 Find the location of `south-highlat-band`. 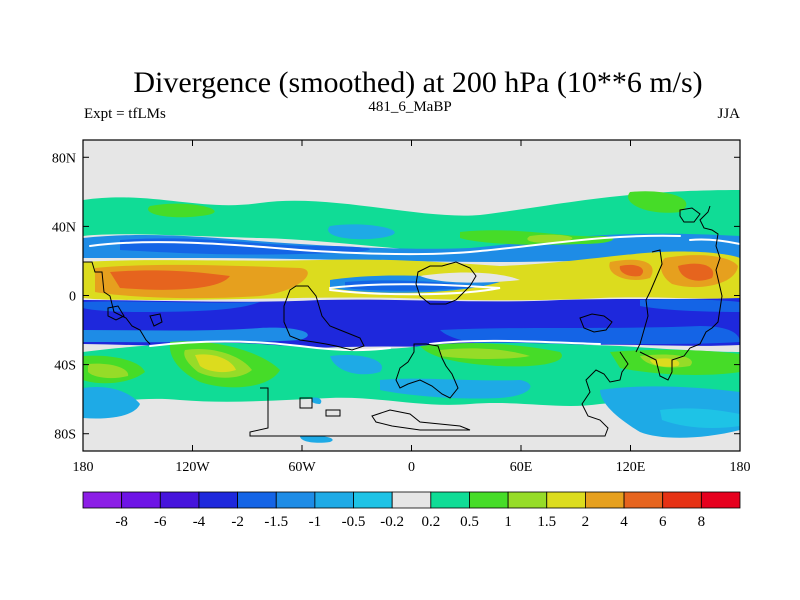

south-highlat-band is located at coordinates (411, 410).